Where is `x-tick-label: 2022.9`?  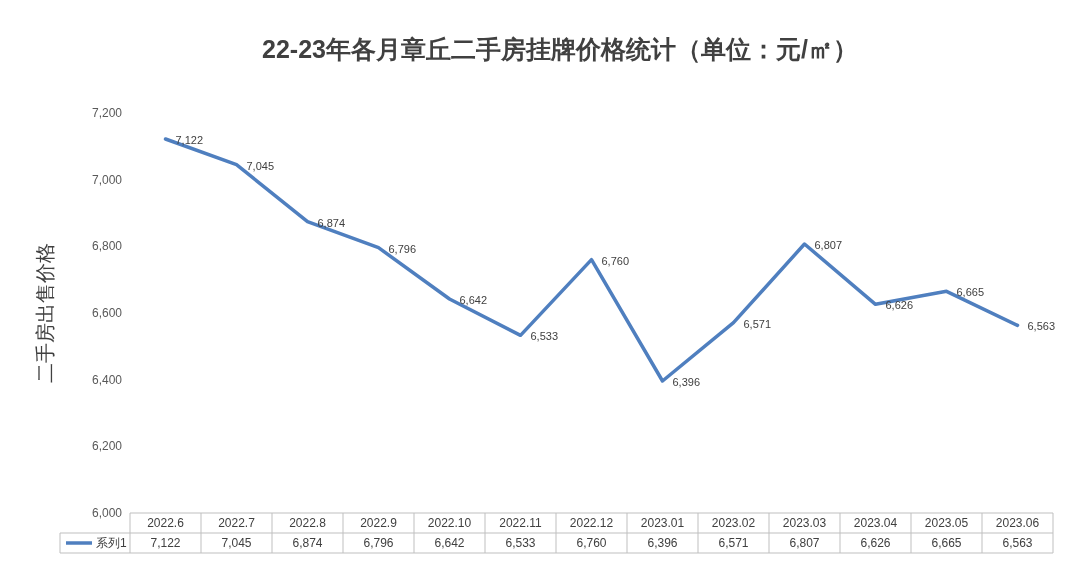
x-tick-label: 2022.9 is located at coordinates (379, 523).